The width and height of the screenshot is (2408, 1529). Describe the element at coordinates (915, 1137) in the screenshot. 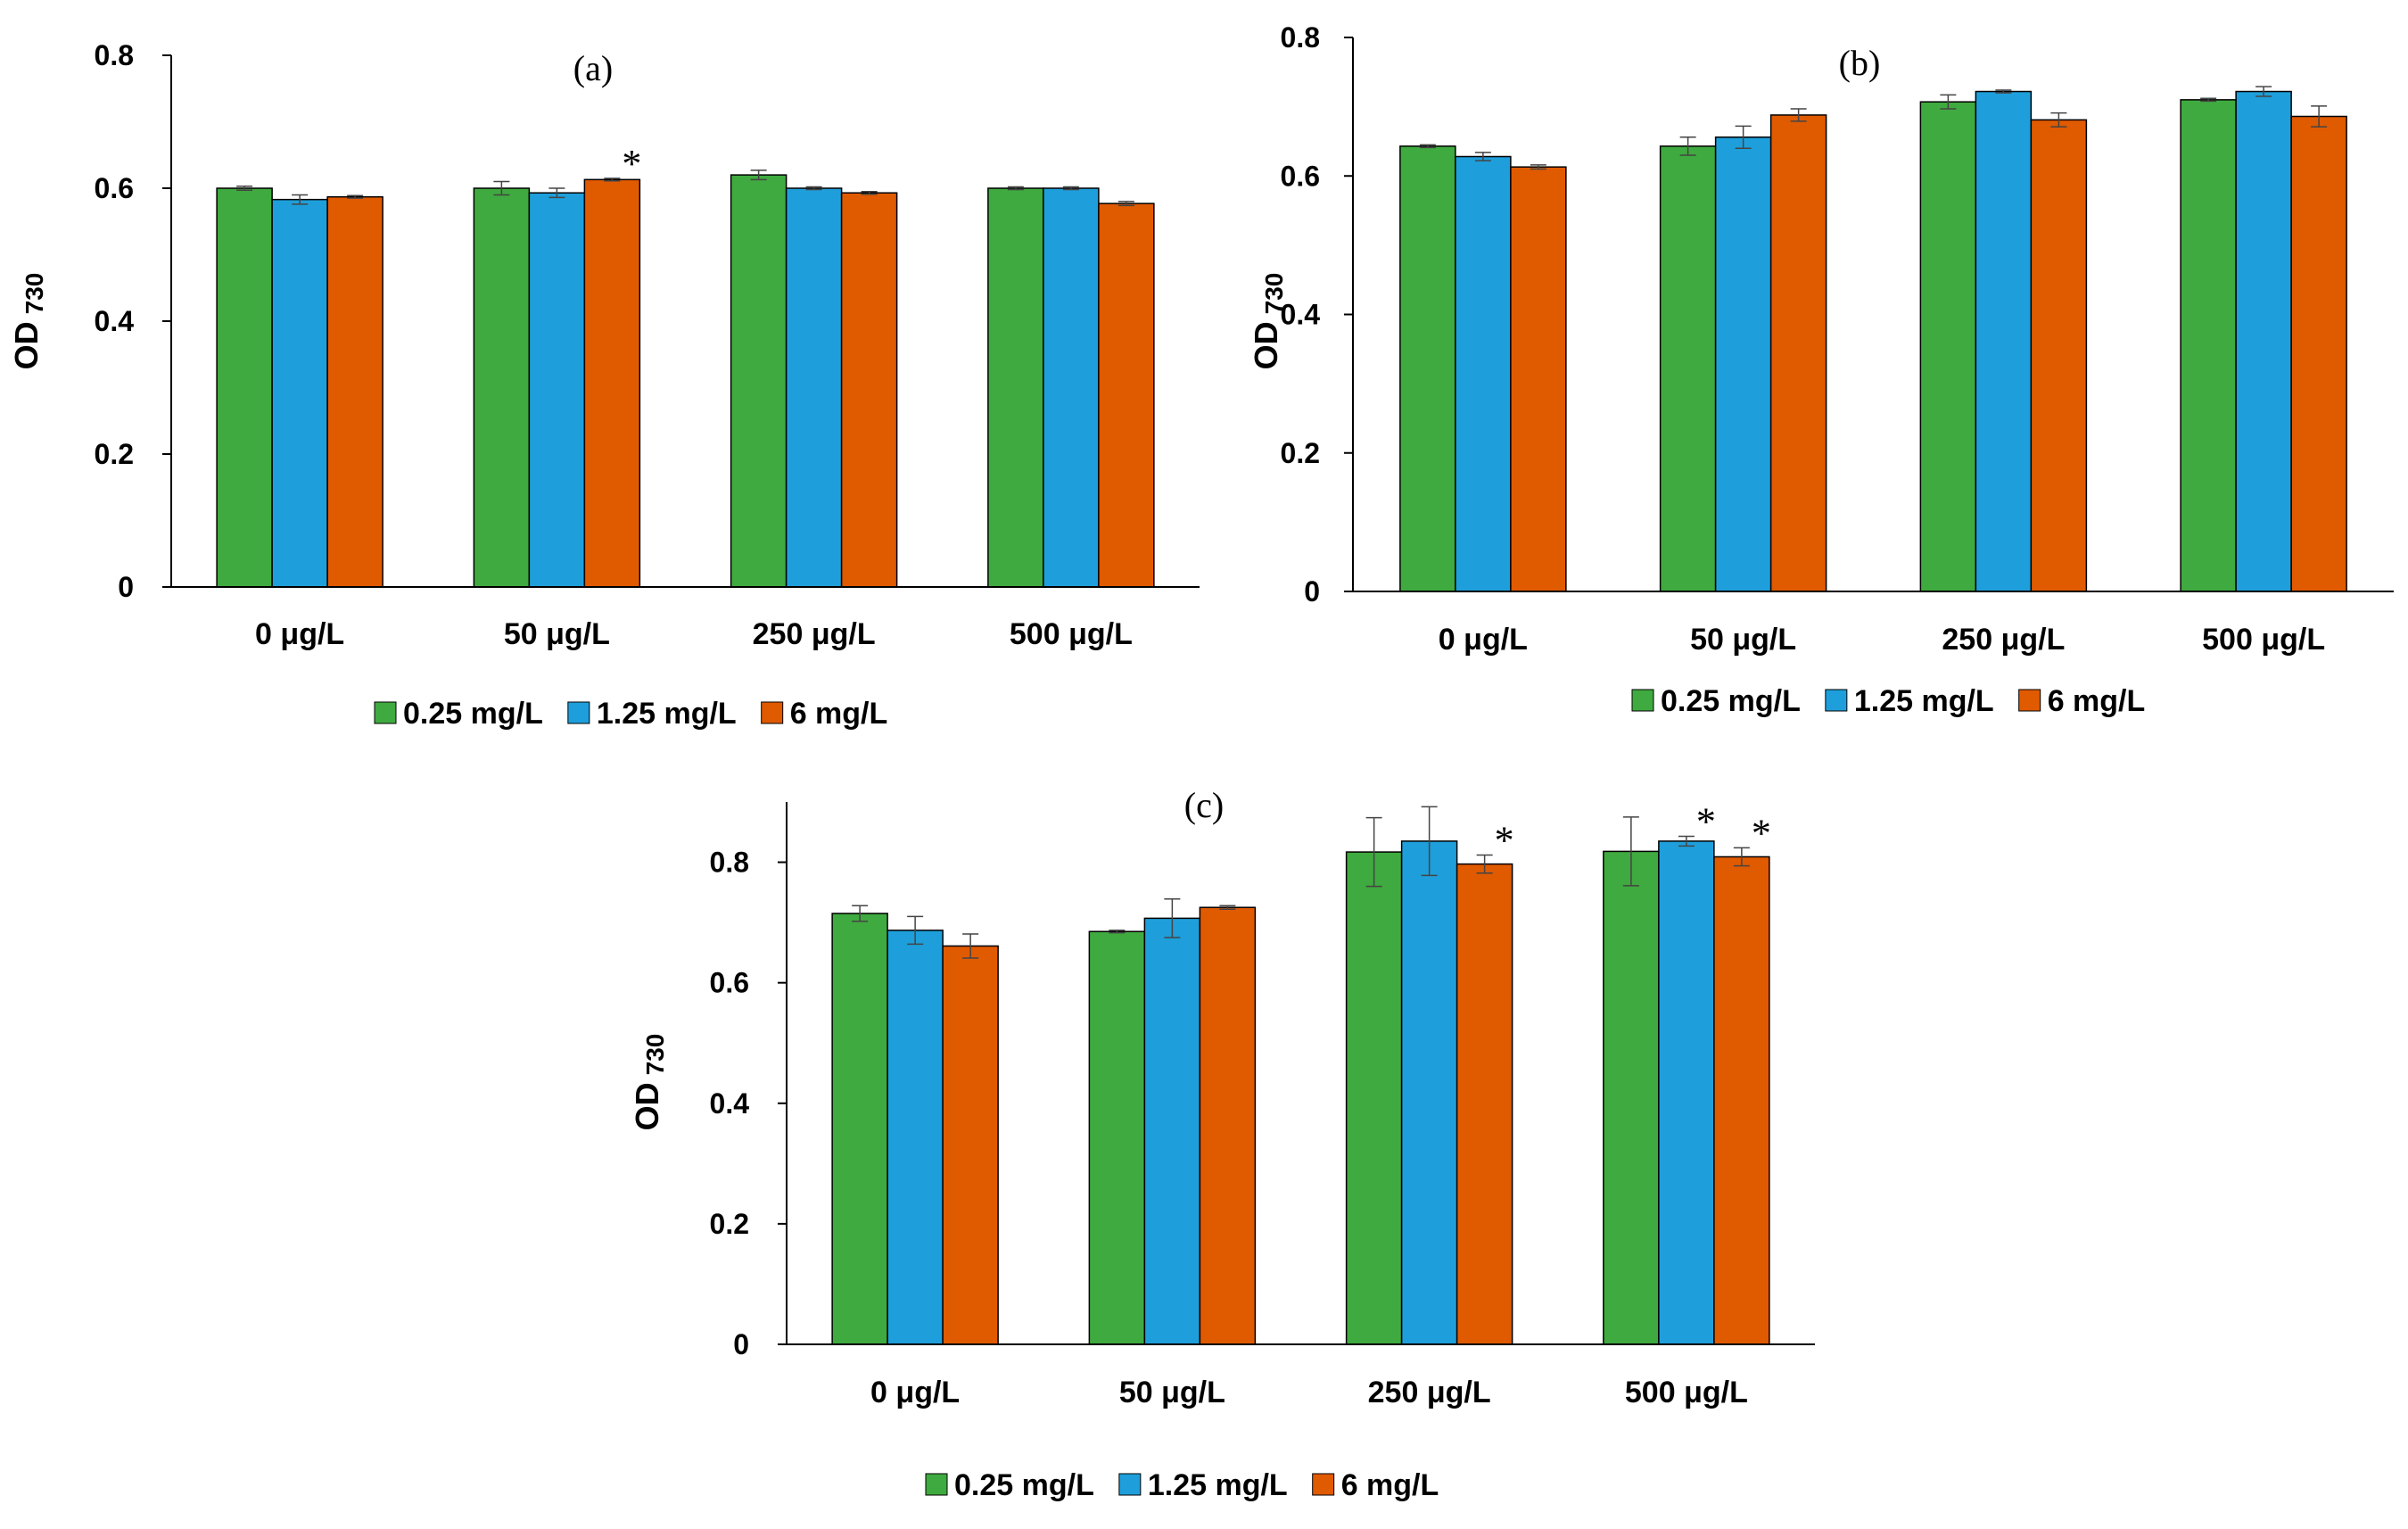

I see `bar-c-cat0-series1` at that location.